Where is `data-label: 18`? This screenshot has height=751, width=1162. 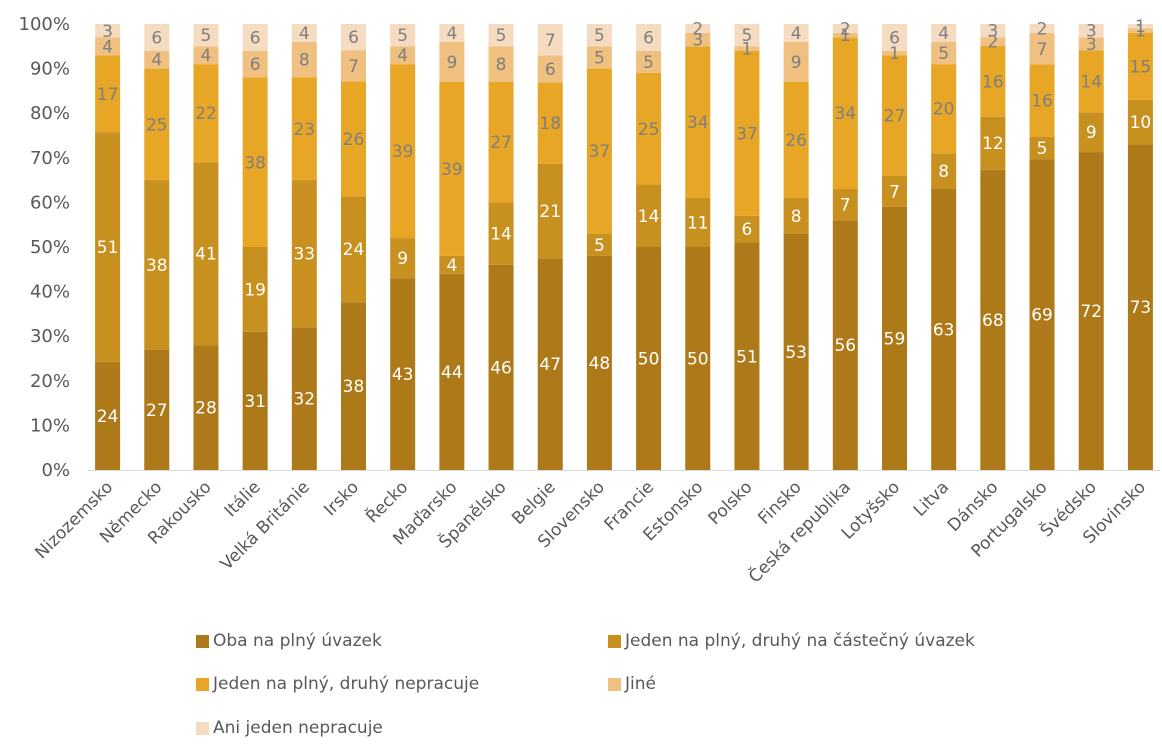
data-label: 18 is located at coordinates (550, 124).